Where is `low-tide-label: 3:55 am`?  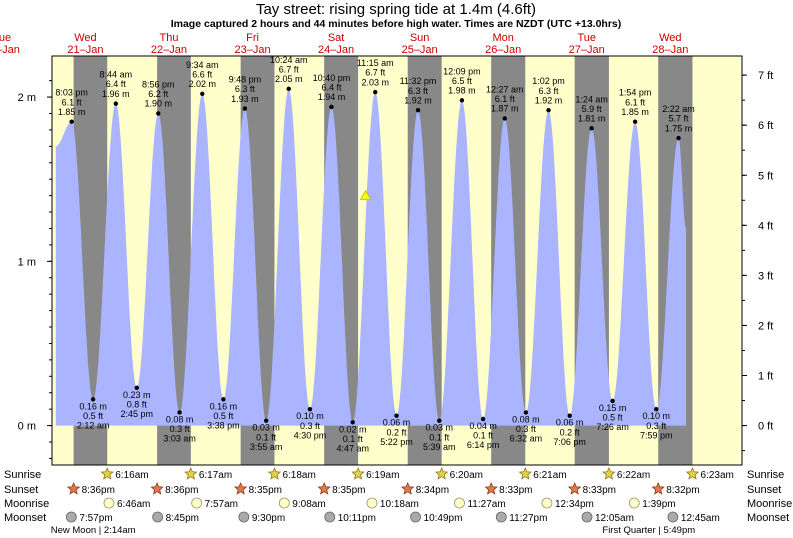
low-tide-label: 3:55 am is located at coordinates (266, 447).